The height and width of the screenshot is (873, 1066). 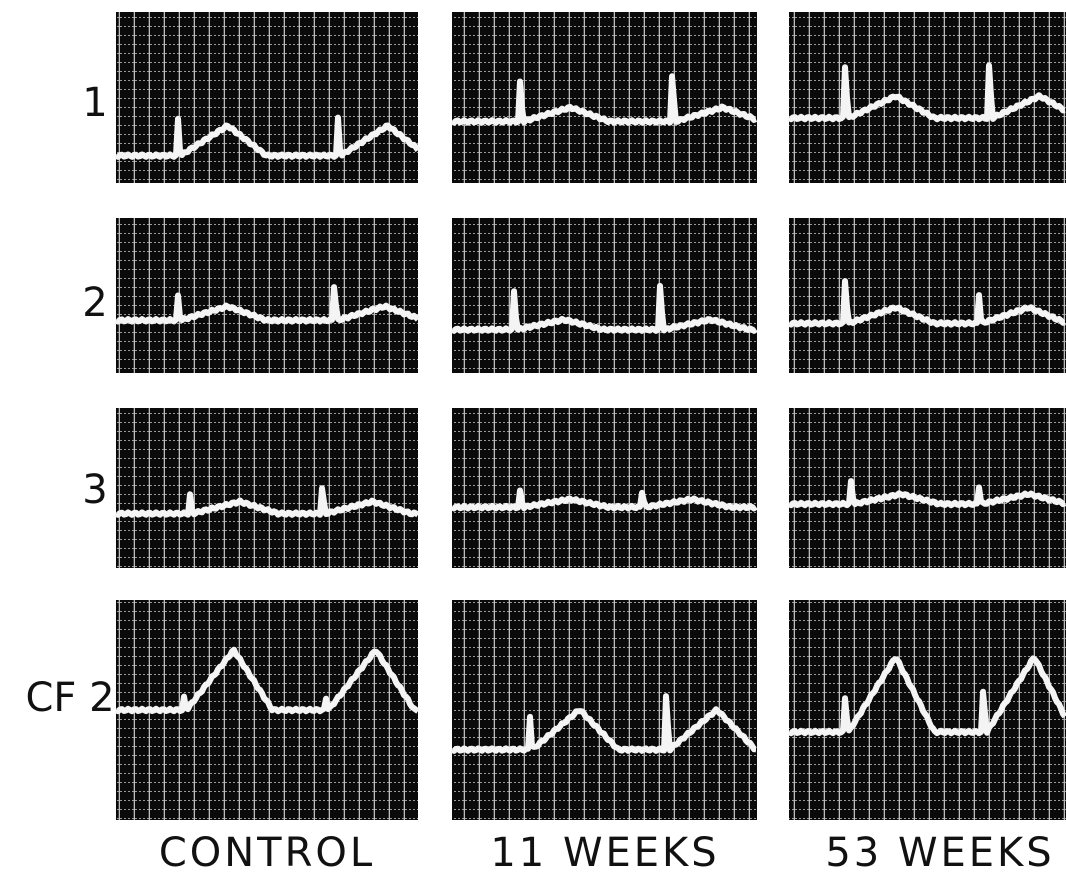 I want to click on column-label: 53 WEEKS, so click(x=939, y=851).